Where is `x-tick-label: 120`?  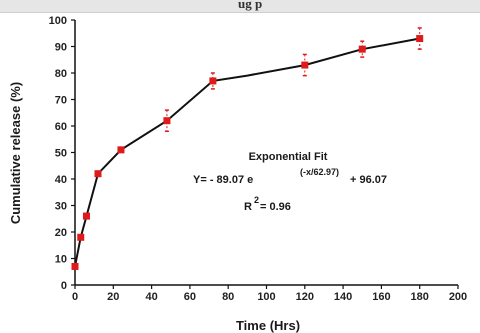 x-tick-label: 120 is located at coordinates (305, 297).